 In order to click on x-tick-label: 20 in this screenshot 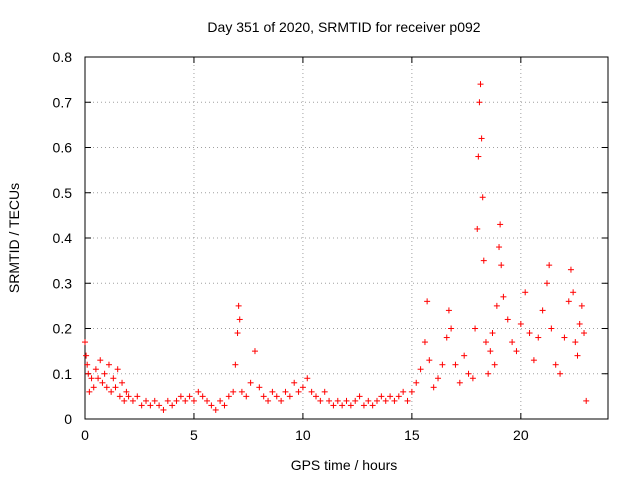, I will do `click(521, 435)`.